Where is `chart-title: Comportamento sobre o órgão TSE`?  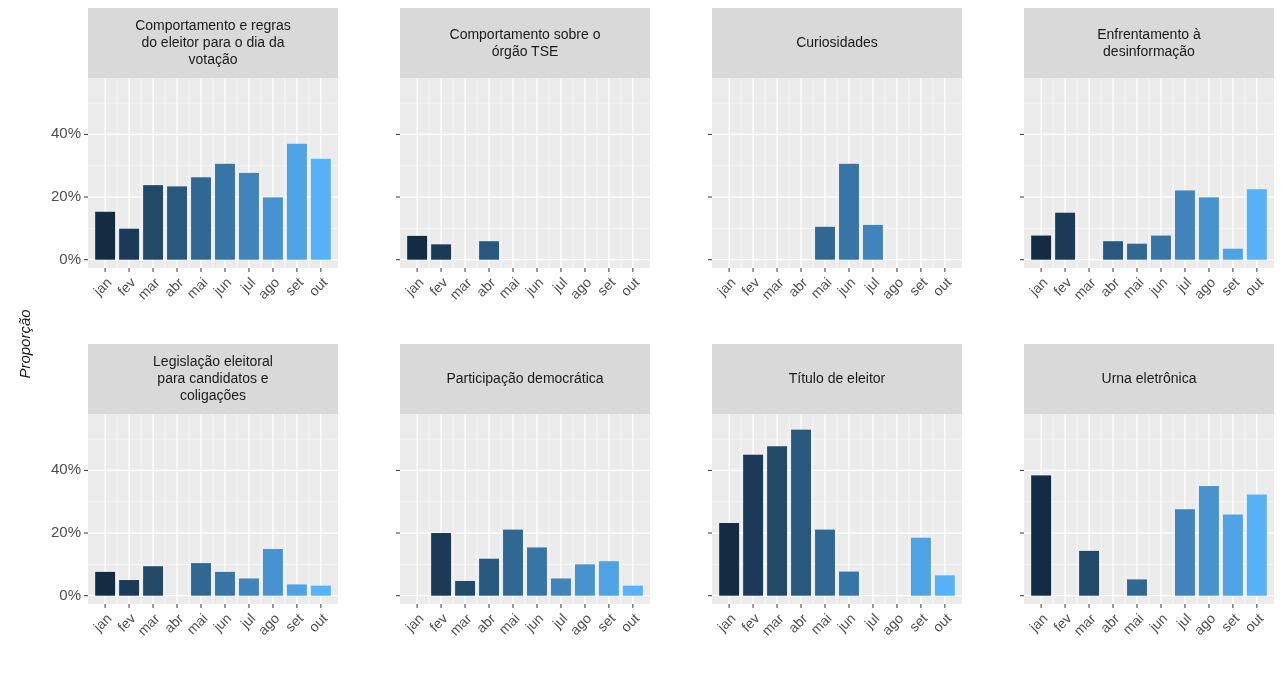
chart-title: Comportamento sobre o órgão TSE is located at coordinates (525, 42).